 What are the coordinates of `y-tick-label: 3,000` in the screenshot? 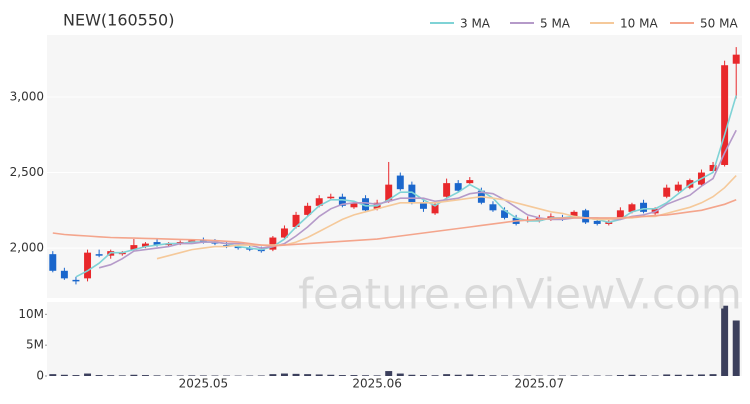 It's located at (27, 96).